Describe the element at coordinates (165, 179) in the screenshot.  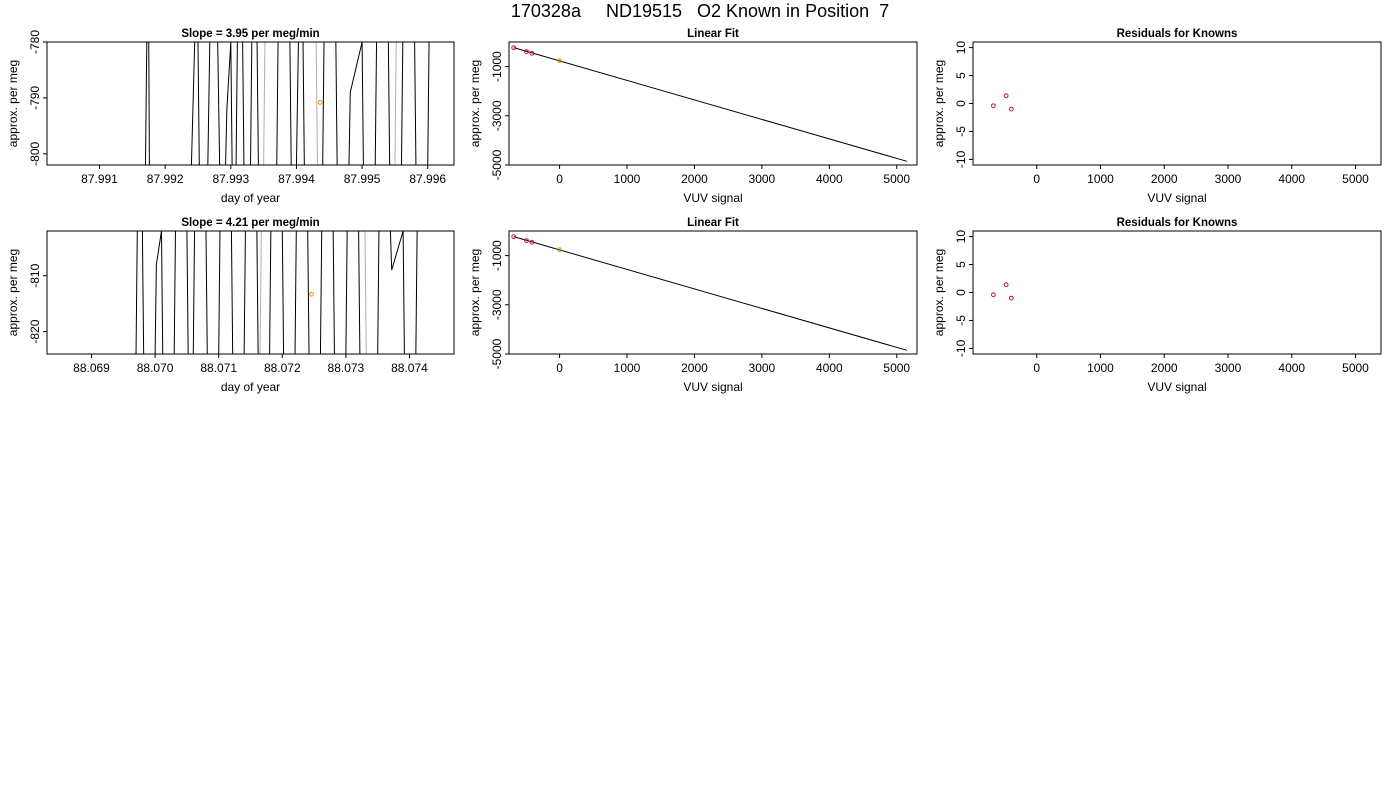
I see `x-tick-label: 87.992` at that location.